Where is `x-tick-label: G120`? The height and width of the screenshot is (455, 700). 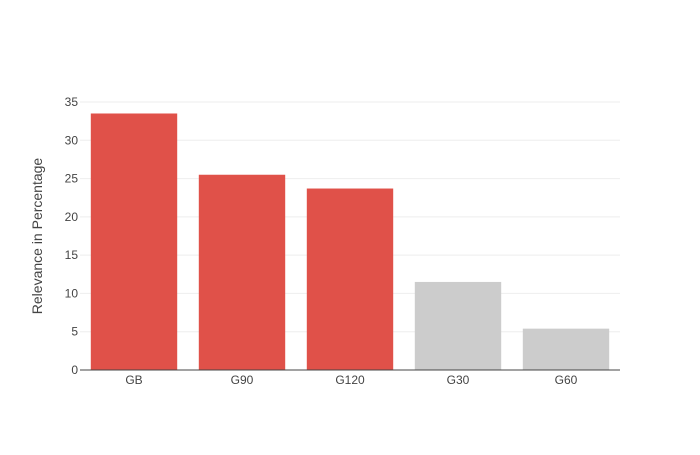 x-tick-label: G120 is located at coordinates (350, 380).